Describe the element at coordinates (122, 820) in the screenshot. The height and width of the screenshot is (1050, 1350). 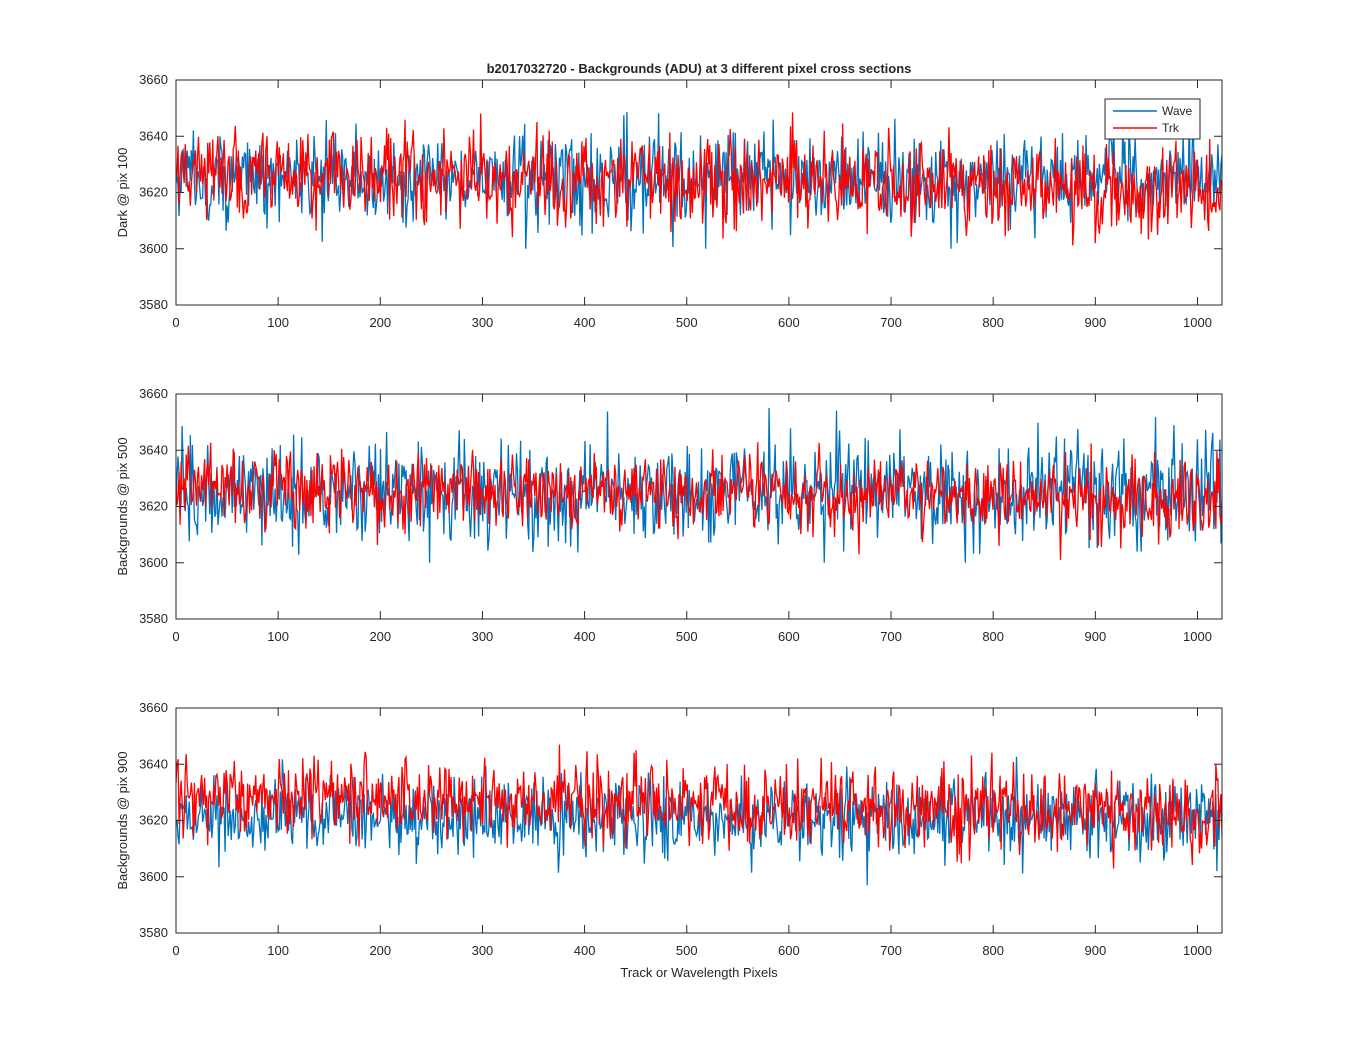
I see `y-axis-label: Backgrounds @ pix 900` at that location.